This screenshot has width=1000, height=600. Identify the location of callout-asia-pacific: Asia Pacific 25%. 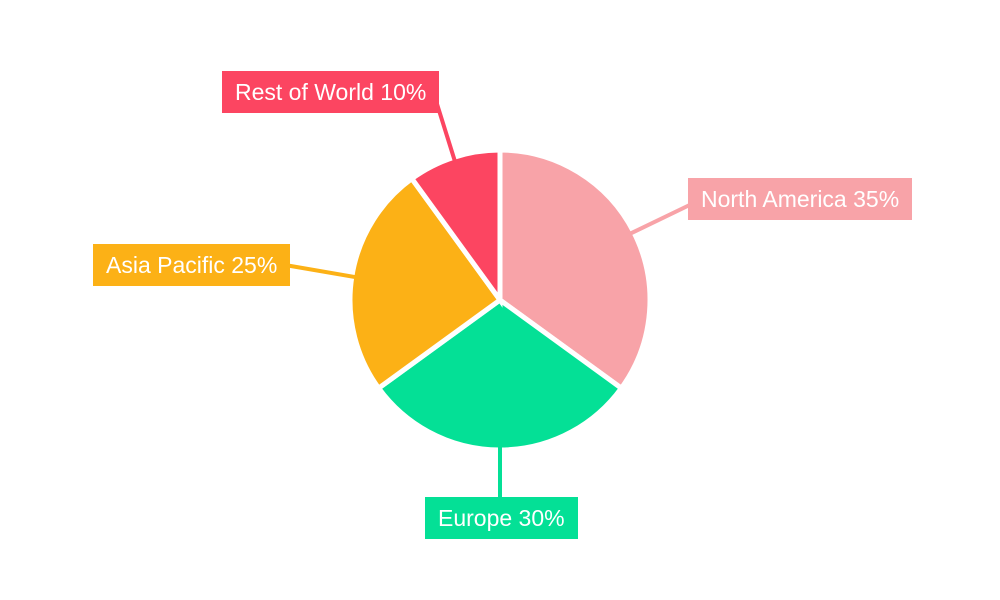
(192, 265).